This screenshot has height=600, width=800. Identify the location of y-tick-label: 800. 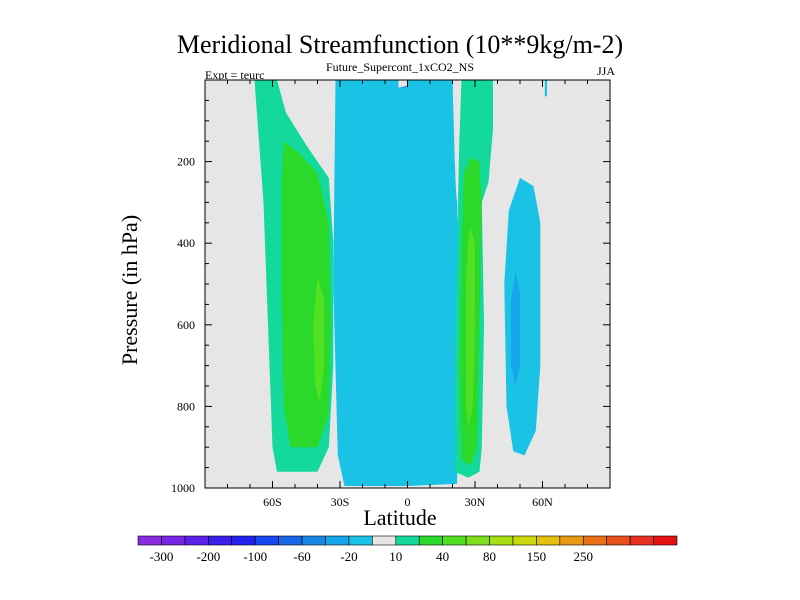
(186, 406).